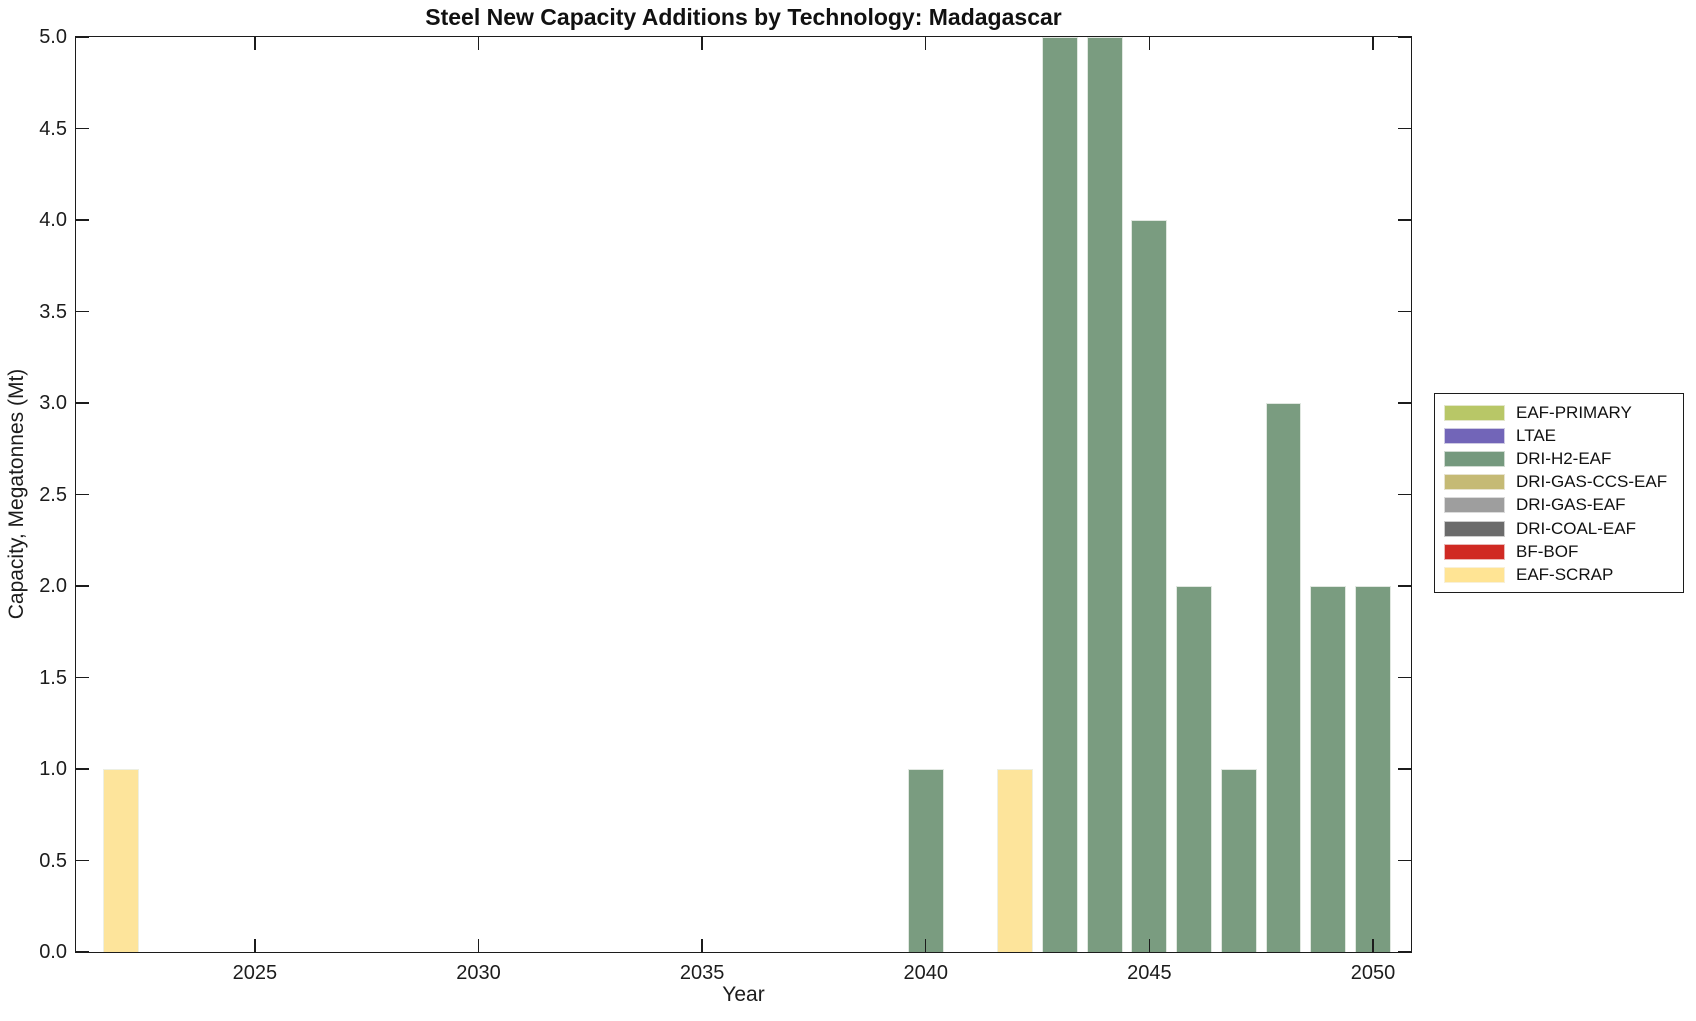 This screenshot has width=1696, height=1021. I want to click on x-tick-label-2040: 2040, so click(925, 973).